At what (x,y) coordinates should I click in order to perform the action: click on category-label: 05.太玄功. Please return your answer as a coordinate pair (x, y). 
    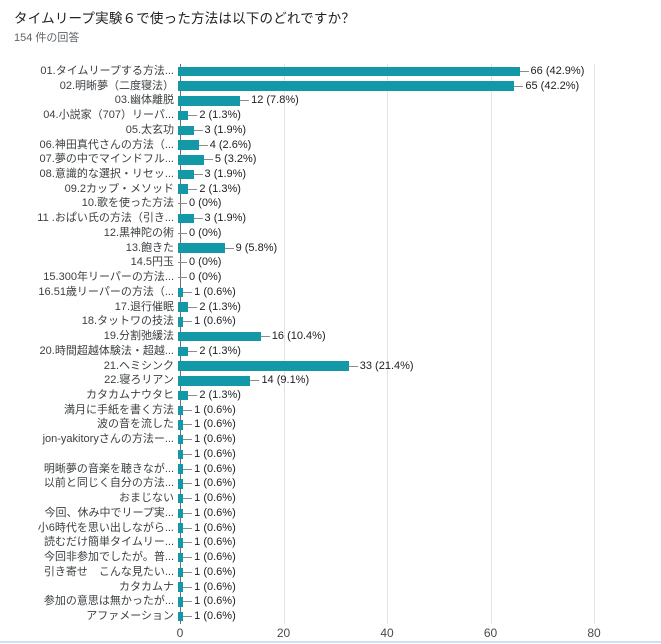
    Looking at the image, I should click on (149, 129).